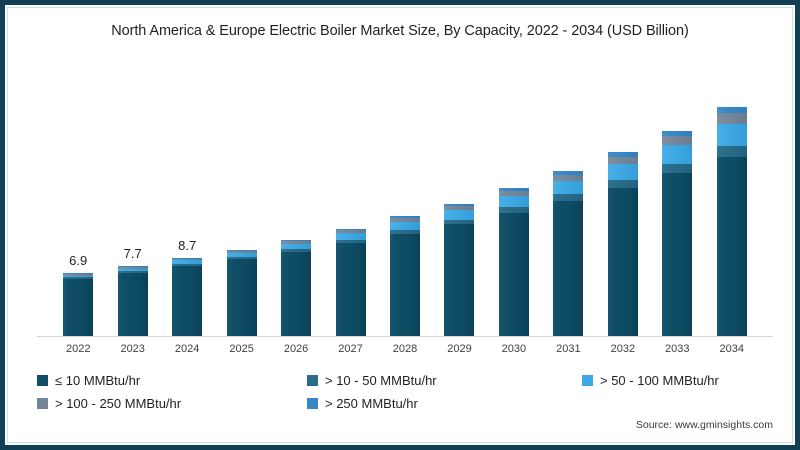 The height and width of the screenshot is (450, 800). I want to click on legend-label-0: ≤ 10 MMBtu/hr, so click(98, 380).